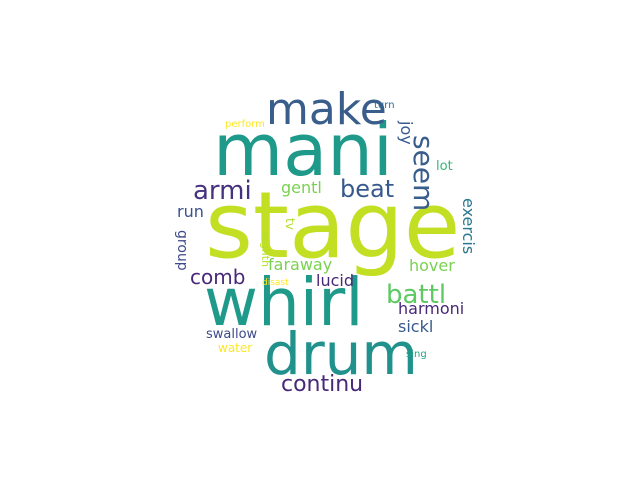 This screenshot has width=640, height=480. Describe the element at coordinates (384, 105) in the screenshot. I see `word-turn: turn` at that location.